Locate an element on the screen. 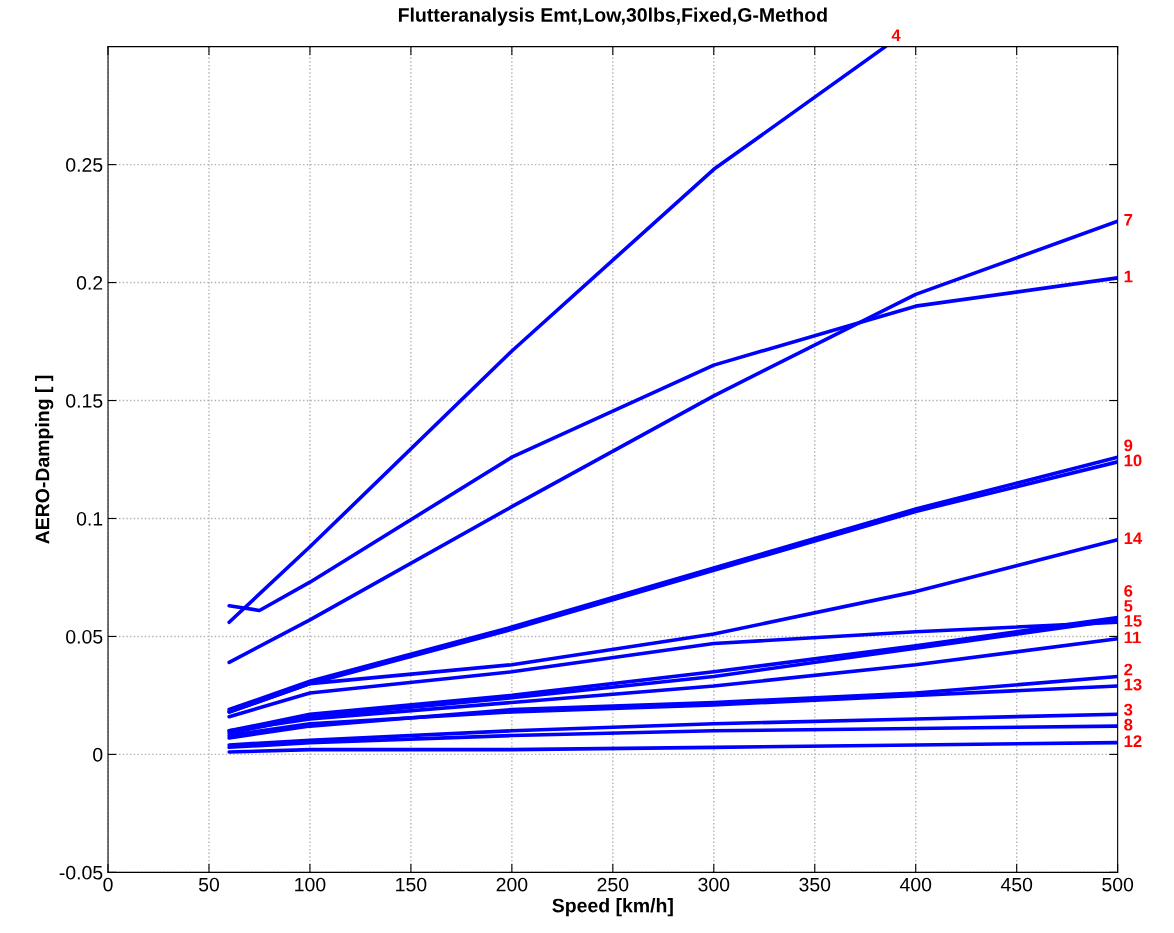  x-tick-label: 150 is located at coordinates (411, 884).